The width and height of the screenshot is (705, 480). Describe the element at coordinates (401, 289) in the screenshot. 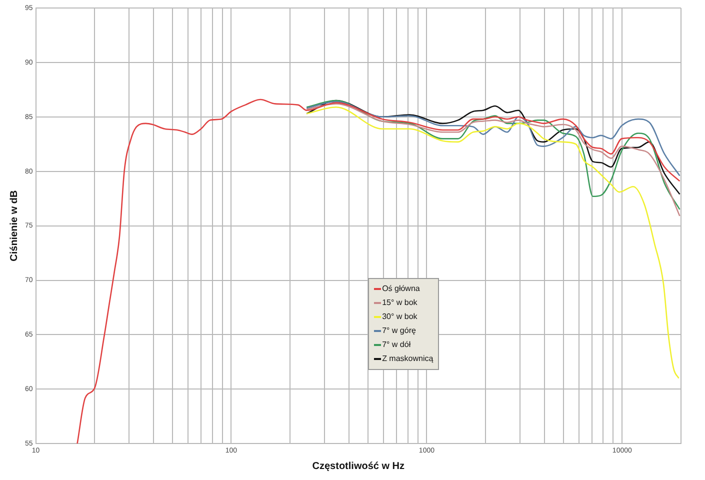

I see `legend-label: Oś główna` at that location.